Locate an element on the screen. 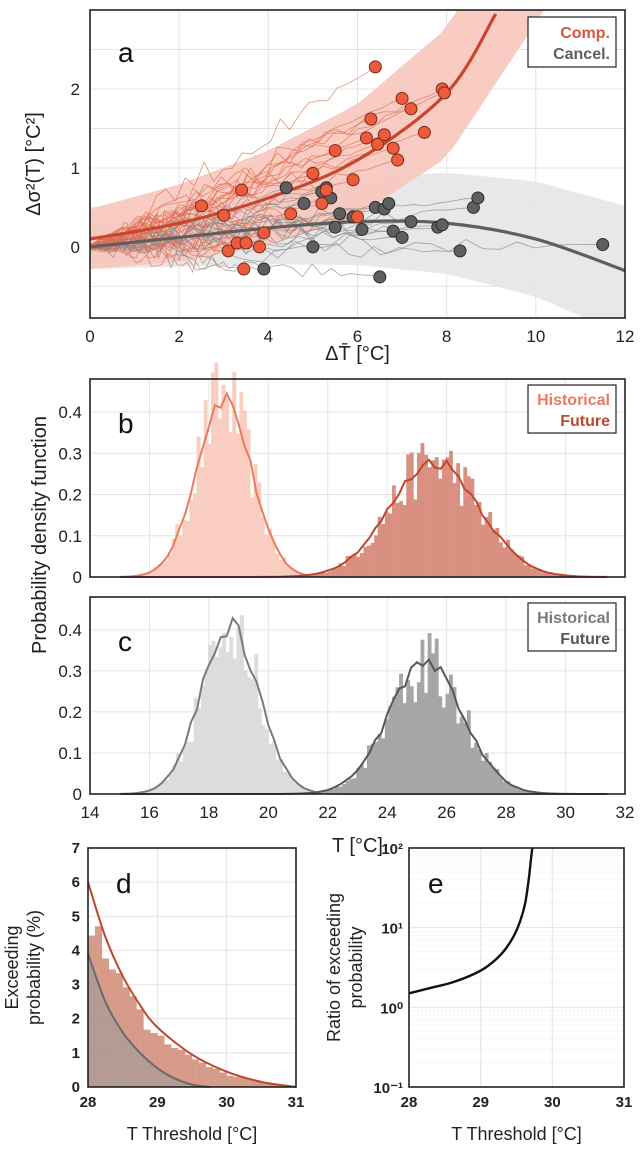 Image resolution: width=641 pixels, height=1152 pixels. panel-label: b is located at coordinates (126, 423).